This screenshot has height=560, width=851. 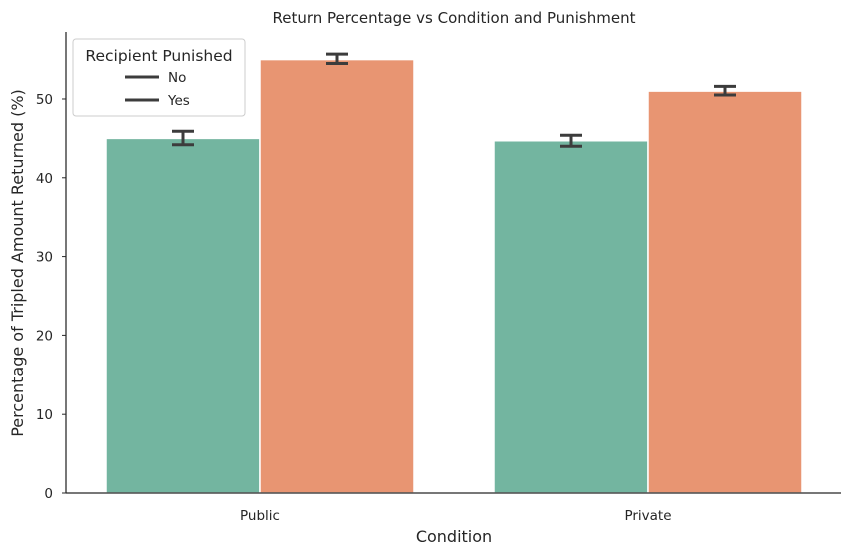 What do you see at coordinates (571, 316) in the screenshot?
I see `bar-private-no` at bounding box center [571, 316].